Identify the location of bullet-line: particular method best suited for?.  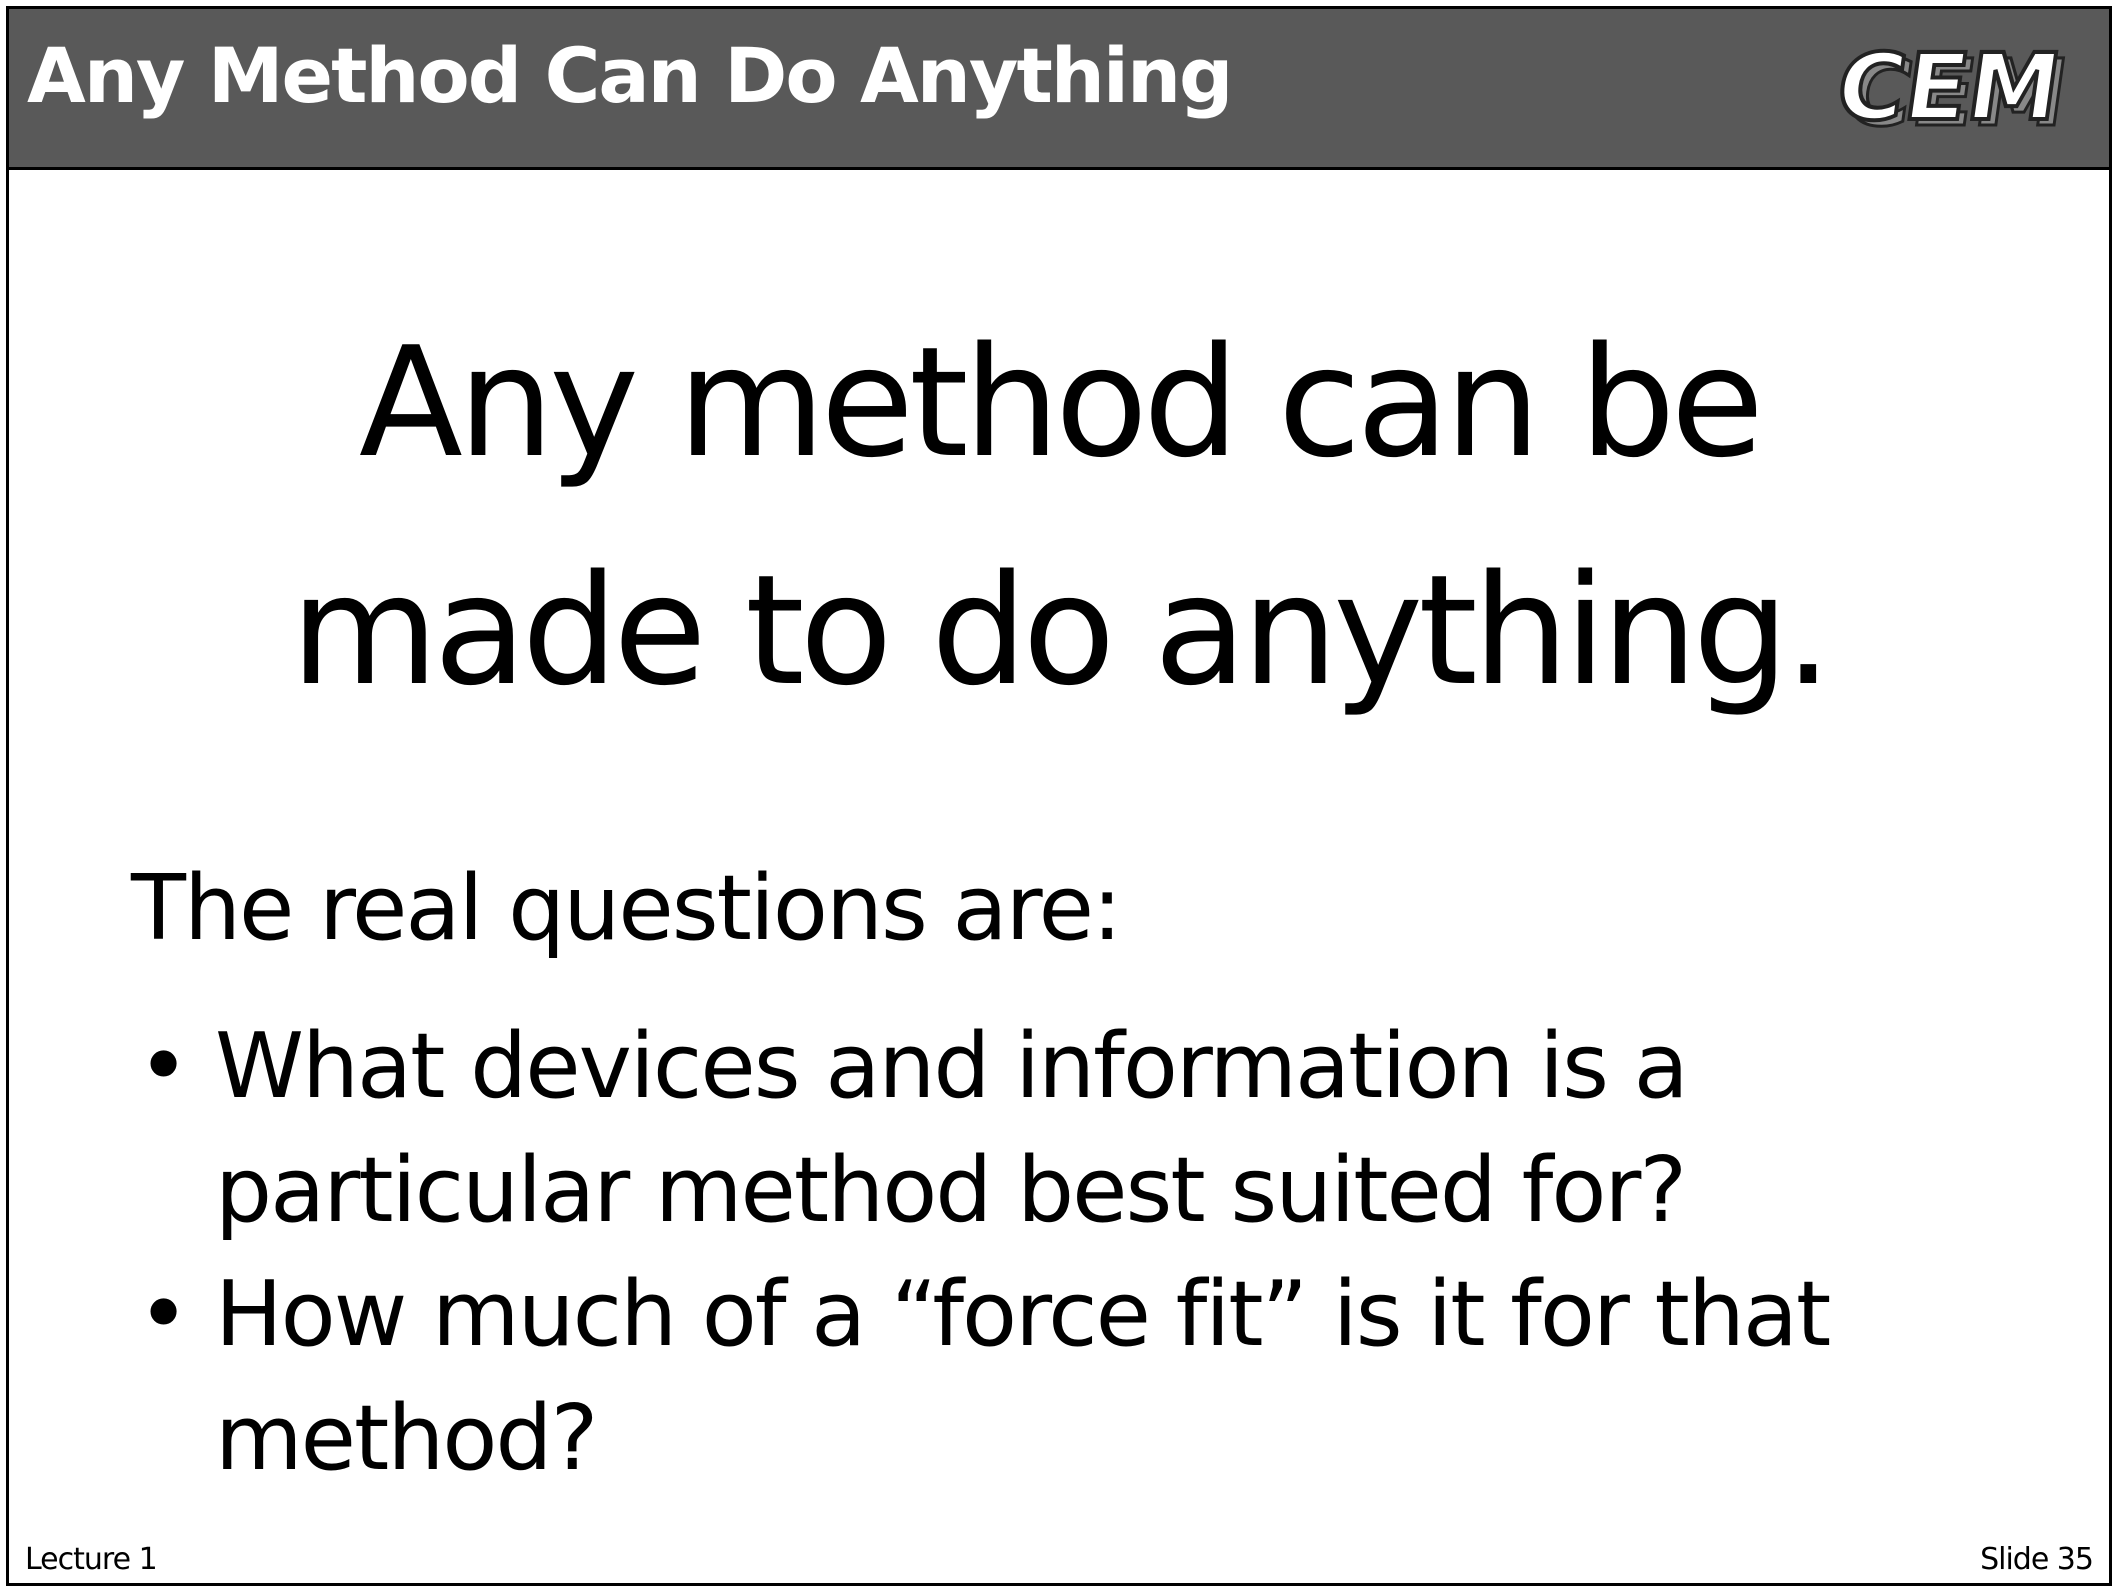
(951, 1190).